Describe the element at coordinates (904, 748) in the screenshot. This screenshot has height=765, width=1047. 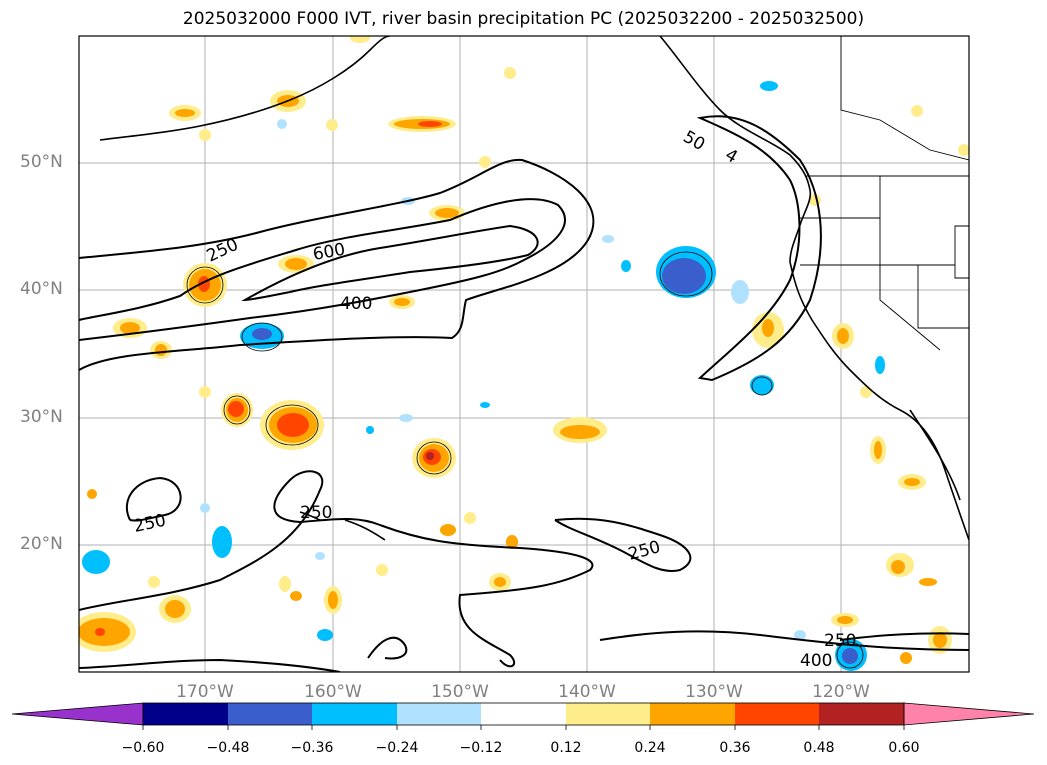
I see `colorbar-tick-label: 0.60` at that location.